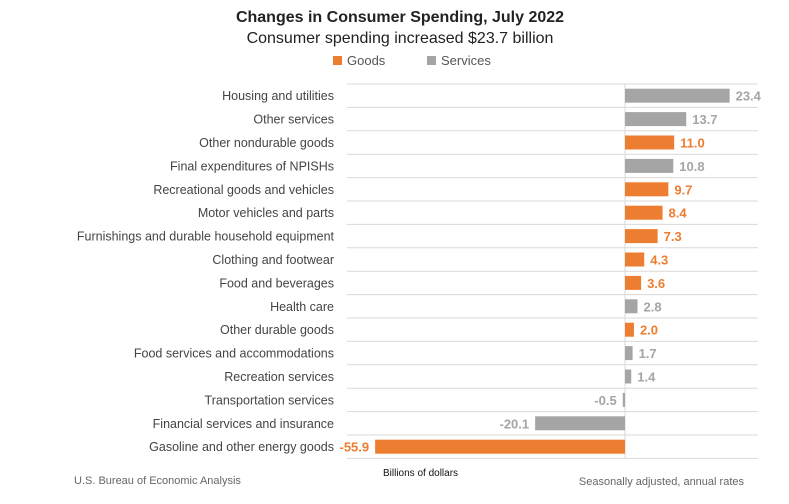 The height and width of the screenshot is (504, 789). I want to click on category-label: Motor vehicles and parts, so click(266, 213).